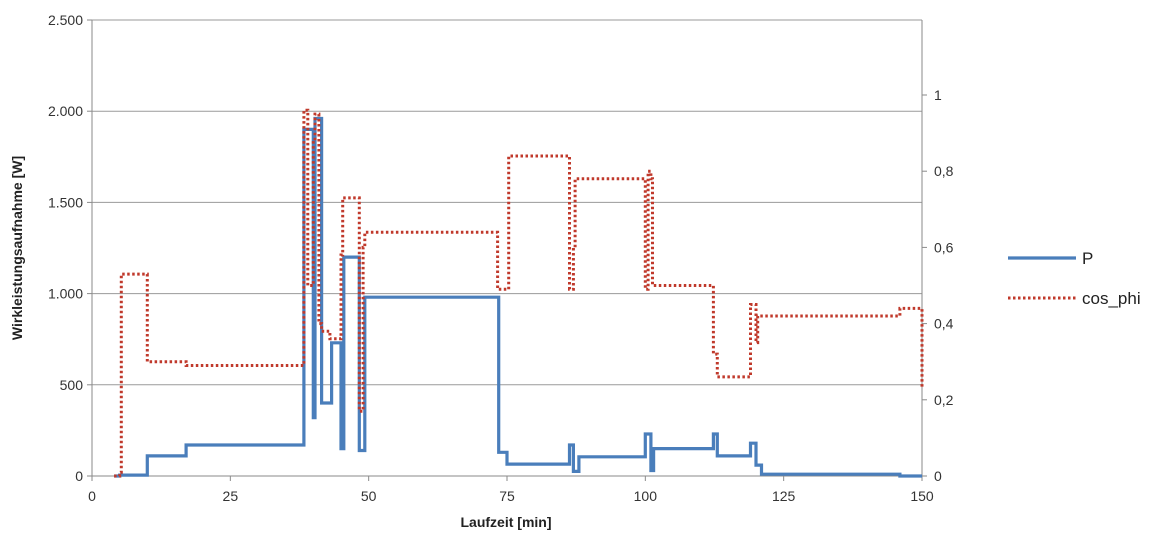 The height and width of the screenshot is (533, 1162). I want to click on y-tick-label: 2.000, so click(65, 111).